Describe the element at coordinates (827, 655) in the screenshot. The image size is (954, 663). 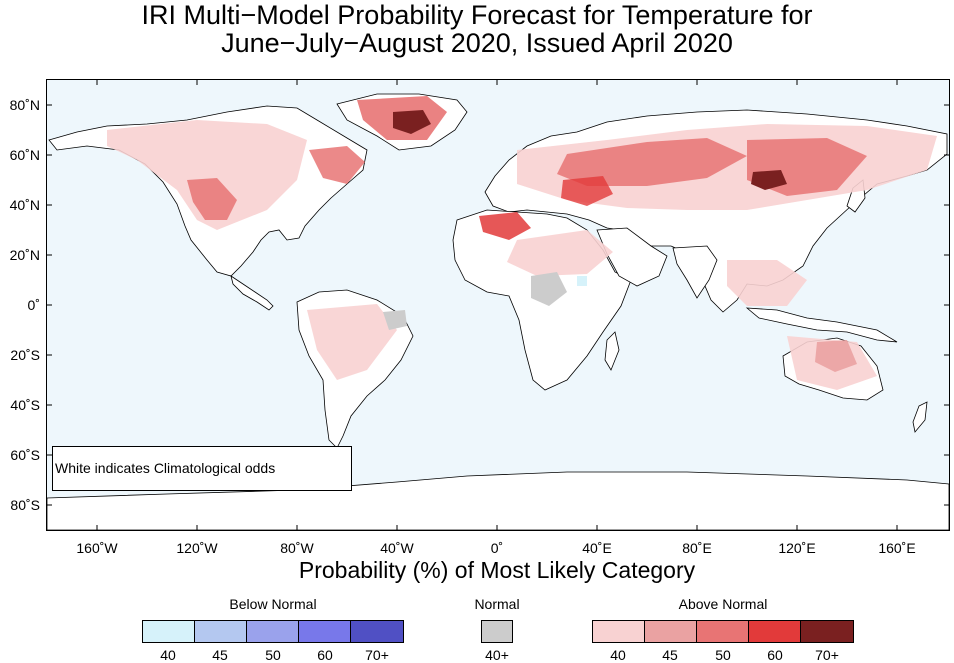
I see `label-above-70: 70+` at that location.